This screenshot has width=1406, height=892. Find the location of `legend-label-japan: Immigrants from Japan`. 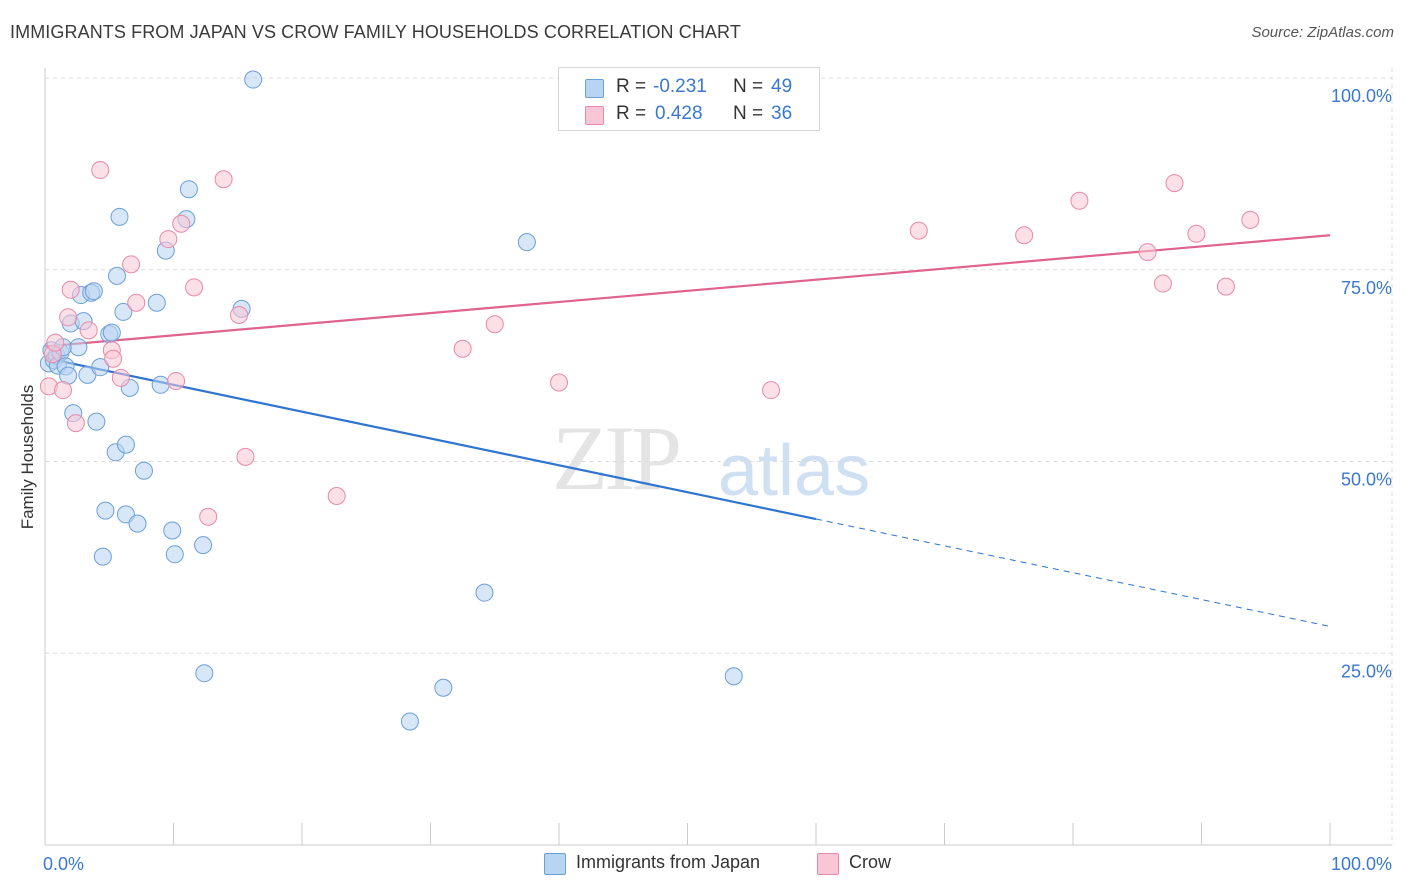

legend-label-japan: Immigrants from Japan is located at coordinates (668, 862).